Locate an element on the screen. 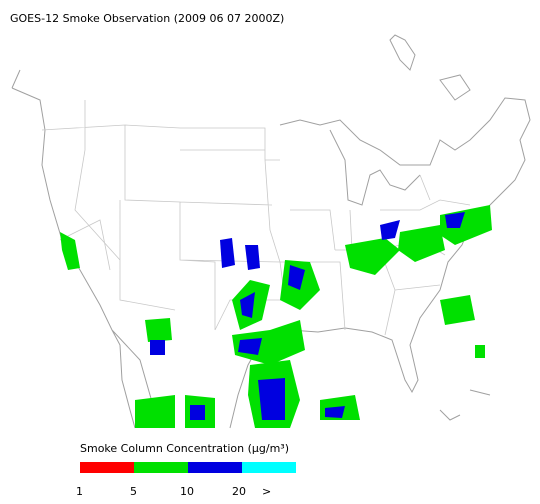 This screenshot has height=504, width=540. legend-label: 10 is located at coordinates (187, 491).